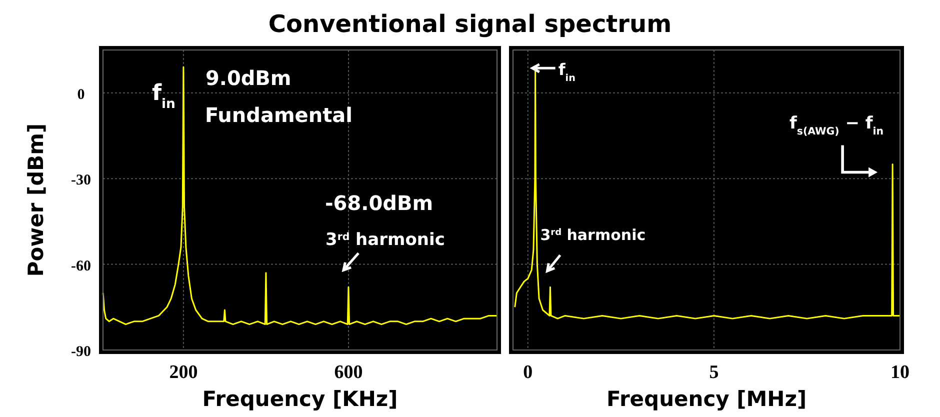  What do you see at coordinates (706, 399) in the screenshot?
I see `x-axis-title: Frequency [MHz]` at bounding box center [706, 399].